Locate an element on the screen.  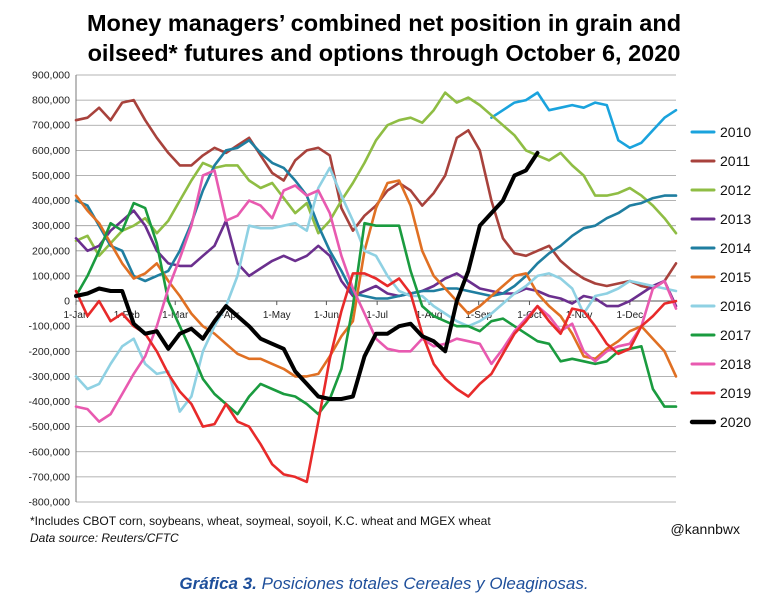
x-tick-label: 1-Jun is located at coordinates (326, 315).